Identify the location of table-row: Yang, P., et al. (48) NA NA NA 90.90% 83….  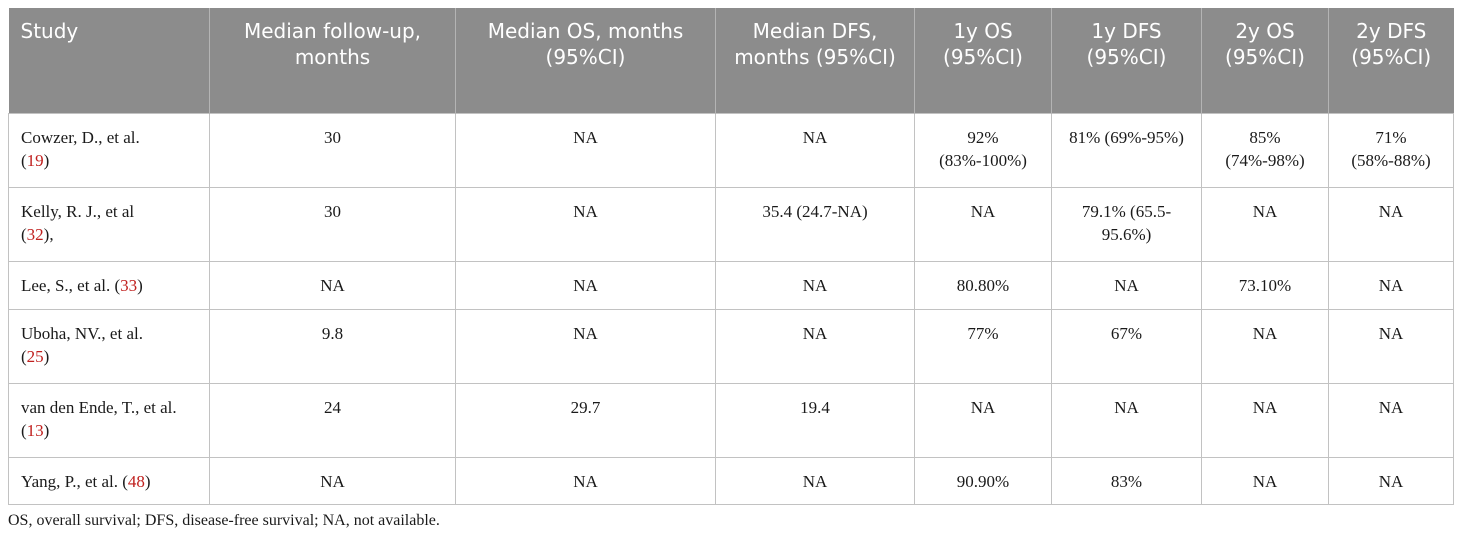
(731, 481).